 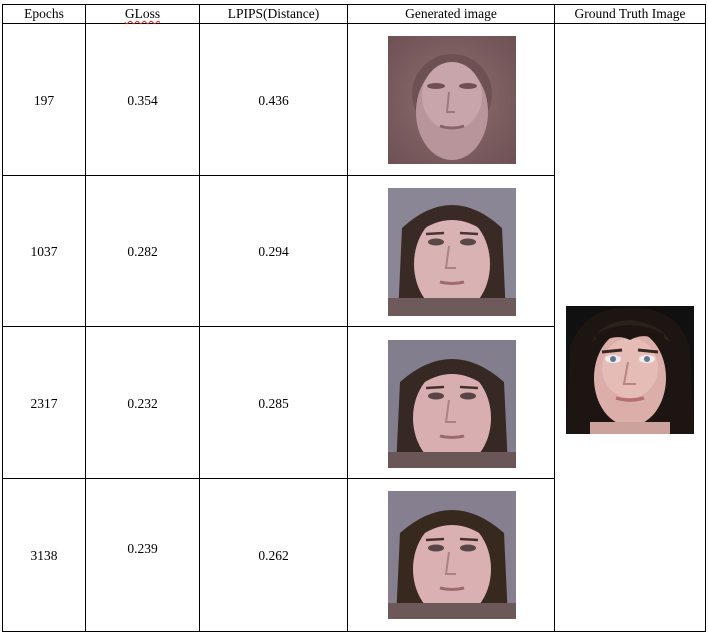 I want to click on rule-right, so click(x=705, y=318).